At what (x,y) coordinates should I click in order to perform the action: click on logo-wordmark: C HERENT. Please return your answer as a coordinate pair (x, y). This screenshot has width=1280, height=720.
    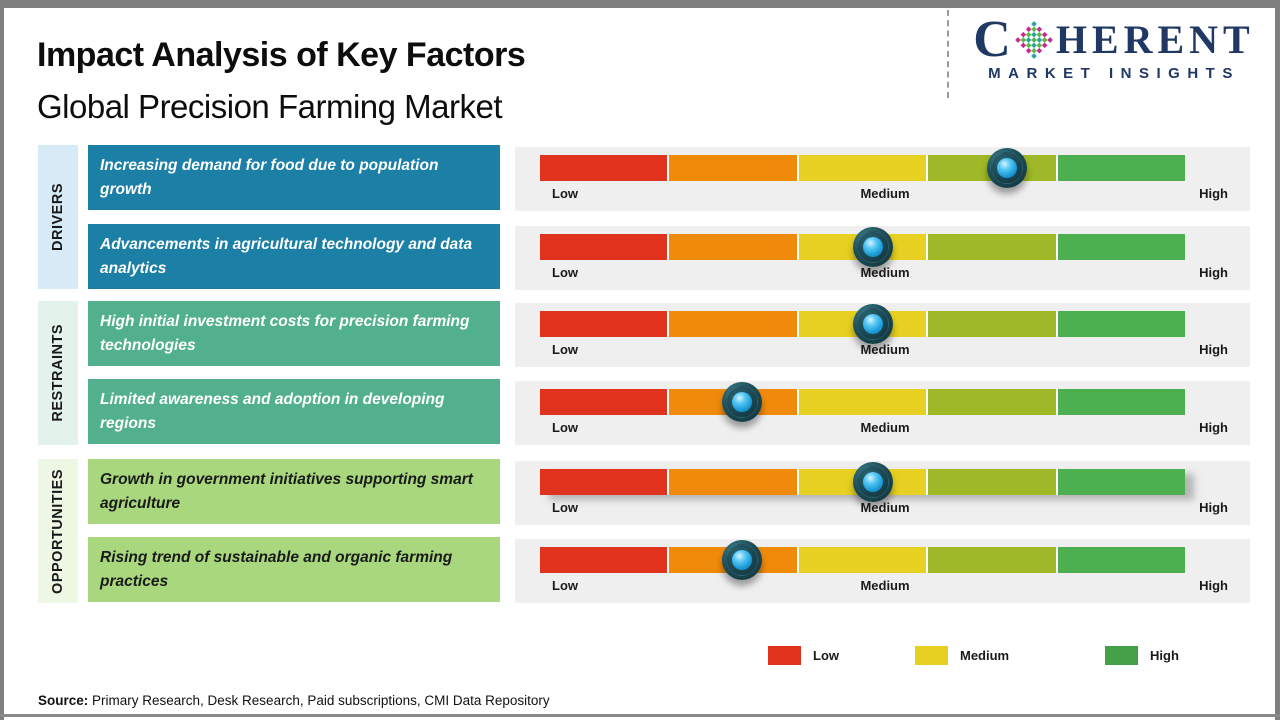
    Looking at the image, I should click on (1114, 39).